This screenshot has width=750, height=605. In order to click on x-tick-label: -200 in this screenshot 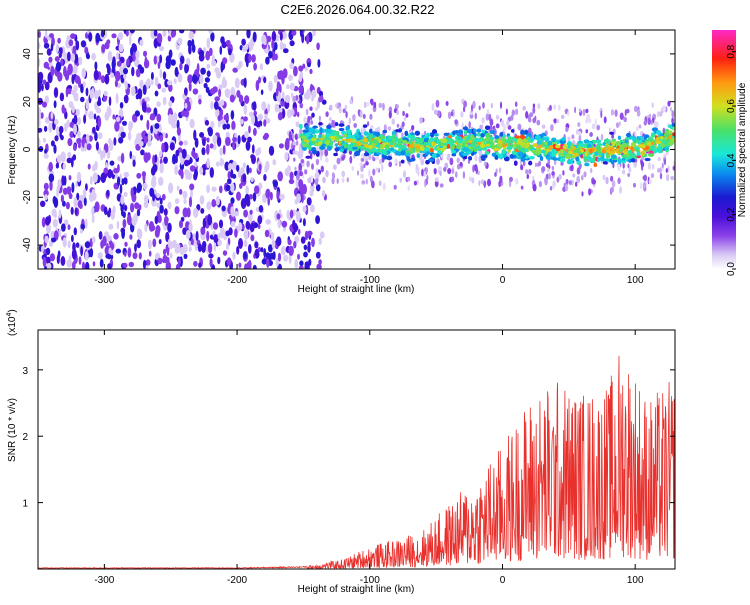, I will do `click(237, 580)`.